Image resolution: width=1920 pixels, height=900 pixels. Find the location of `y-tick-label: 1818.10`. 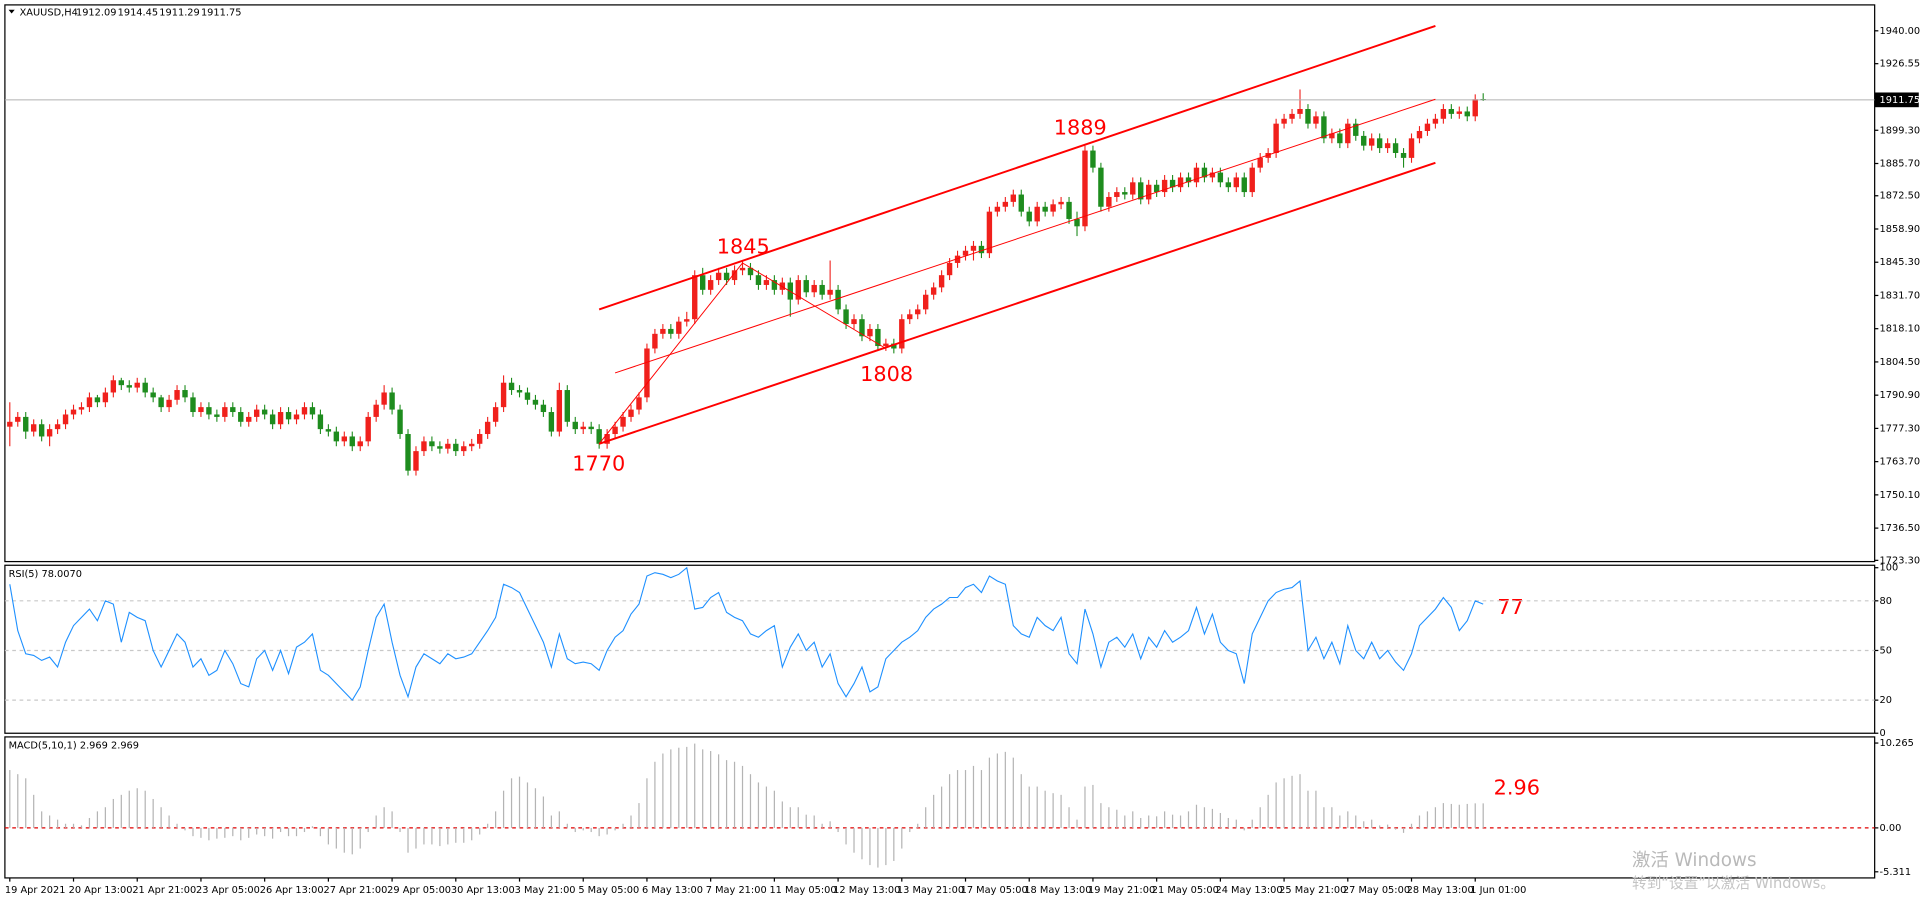

y-tick-label: 1818.10 is located at coordinates (1900, 329).